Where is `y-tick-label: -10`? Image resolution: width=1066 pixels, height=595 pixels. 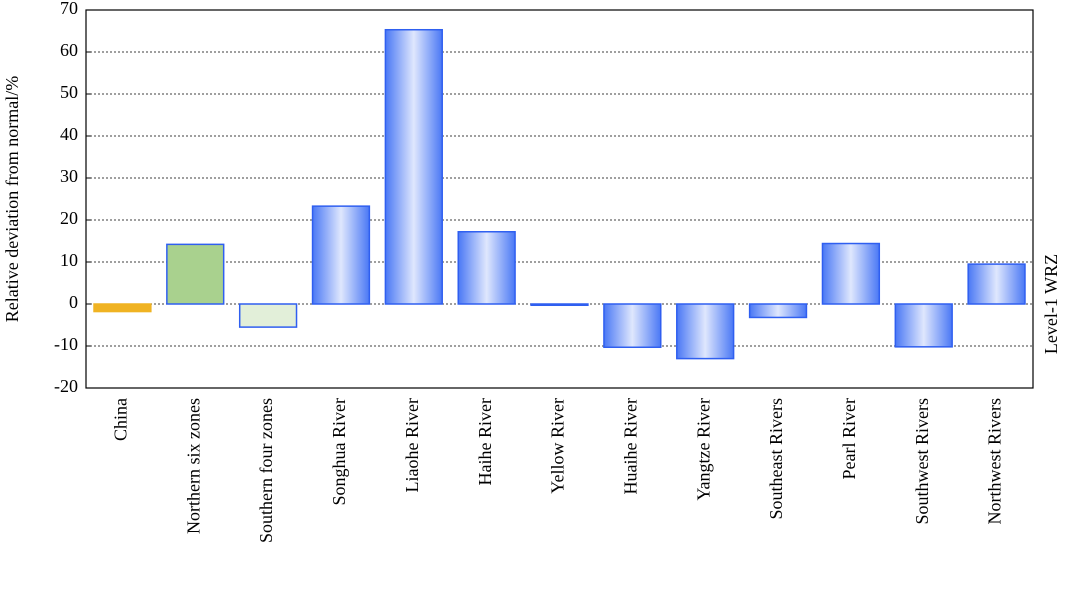 y-tick-label: -10 is located at coordinates (66, 344).